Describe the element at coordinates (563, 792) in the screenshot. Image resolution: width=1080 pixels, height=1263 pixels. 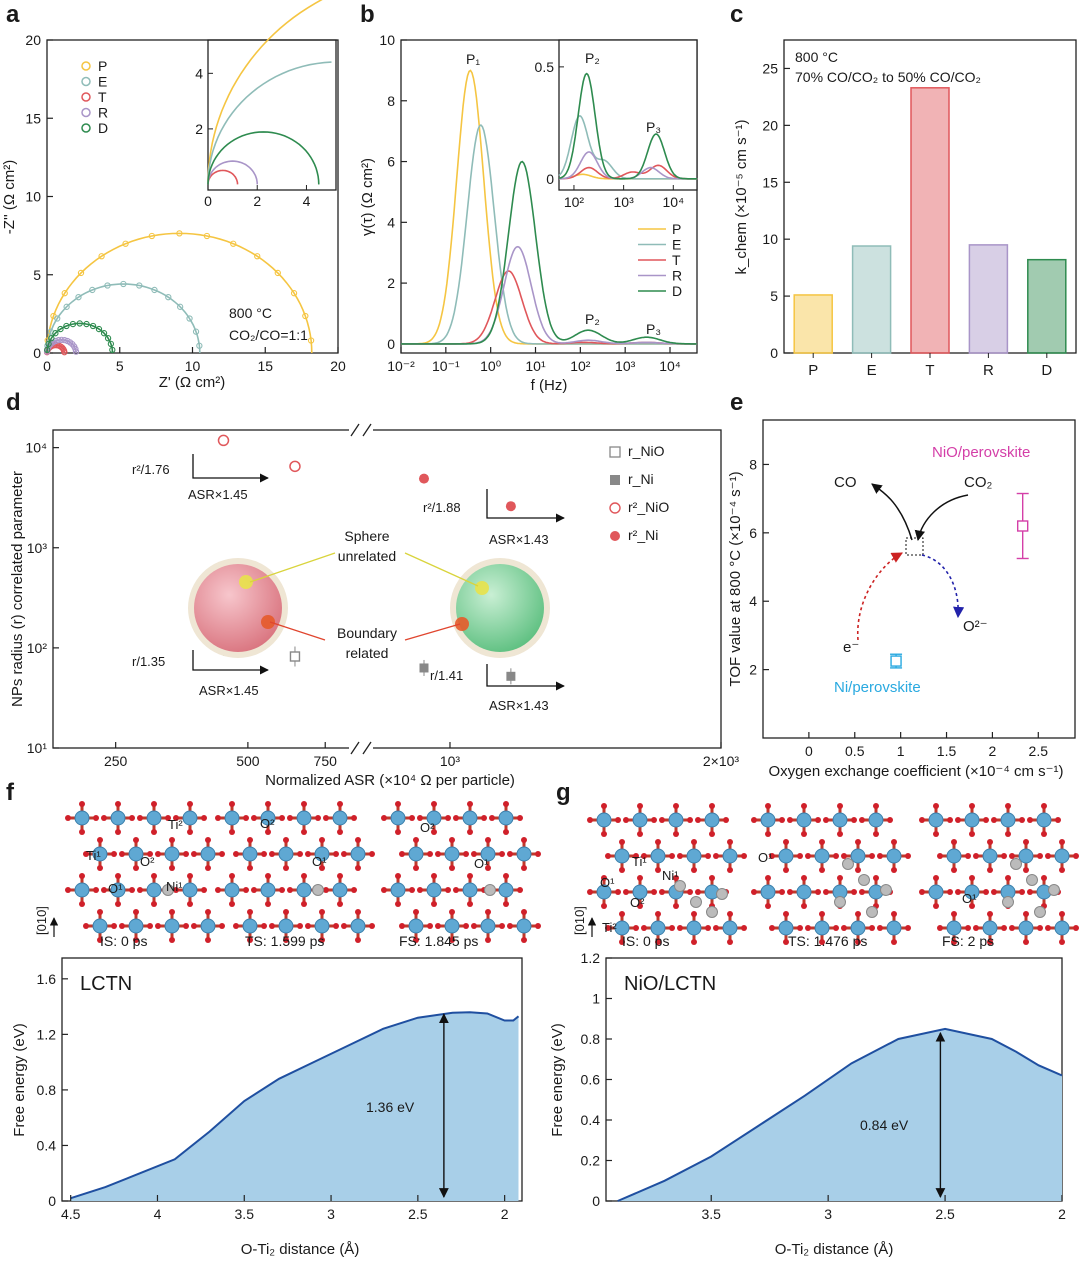
I see `panel-g-letter: g` at that location.